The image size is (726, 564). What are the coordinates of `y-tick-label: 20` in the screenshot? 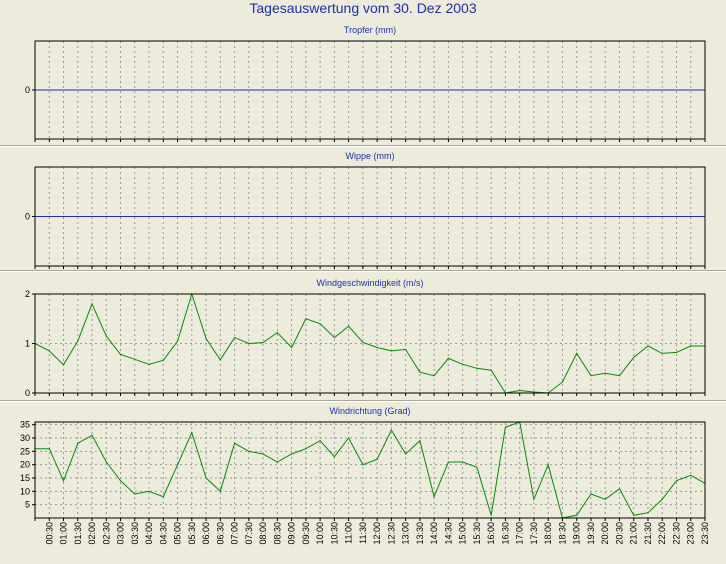 It's located at (25, 465).